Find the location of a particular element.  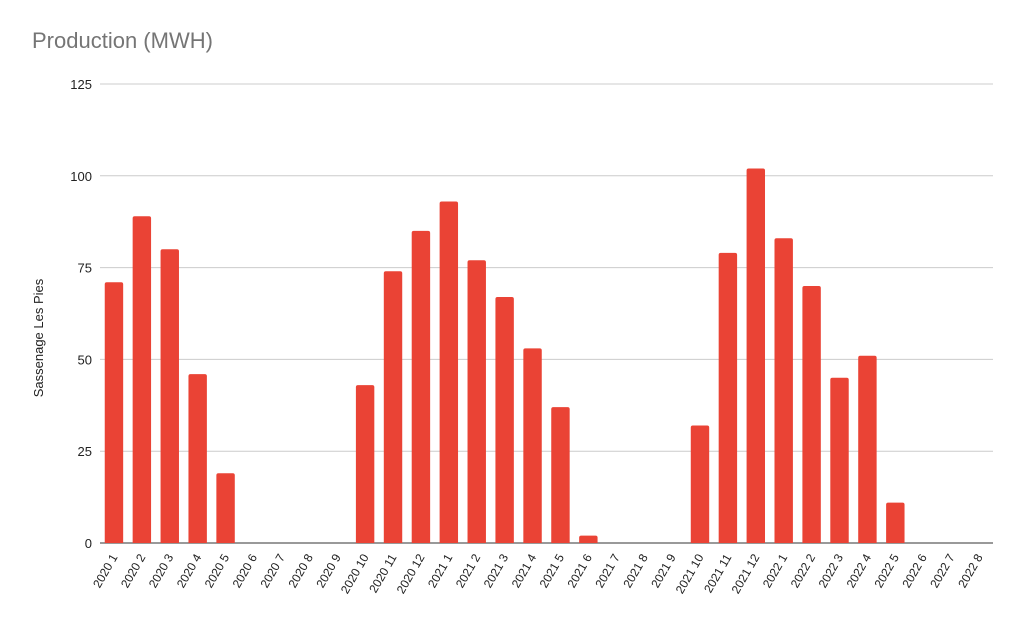

x-tick-label: 2022 4 is located at coordinates (859, 570).